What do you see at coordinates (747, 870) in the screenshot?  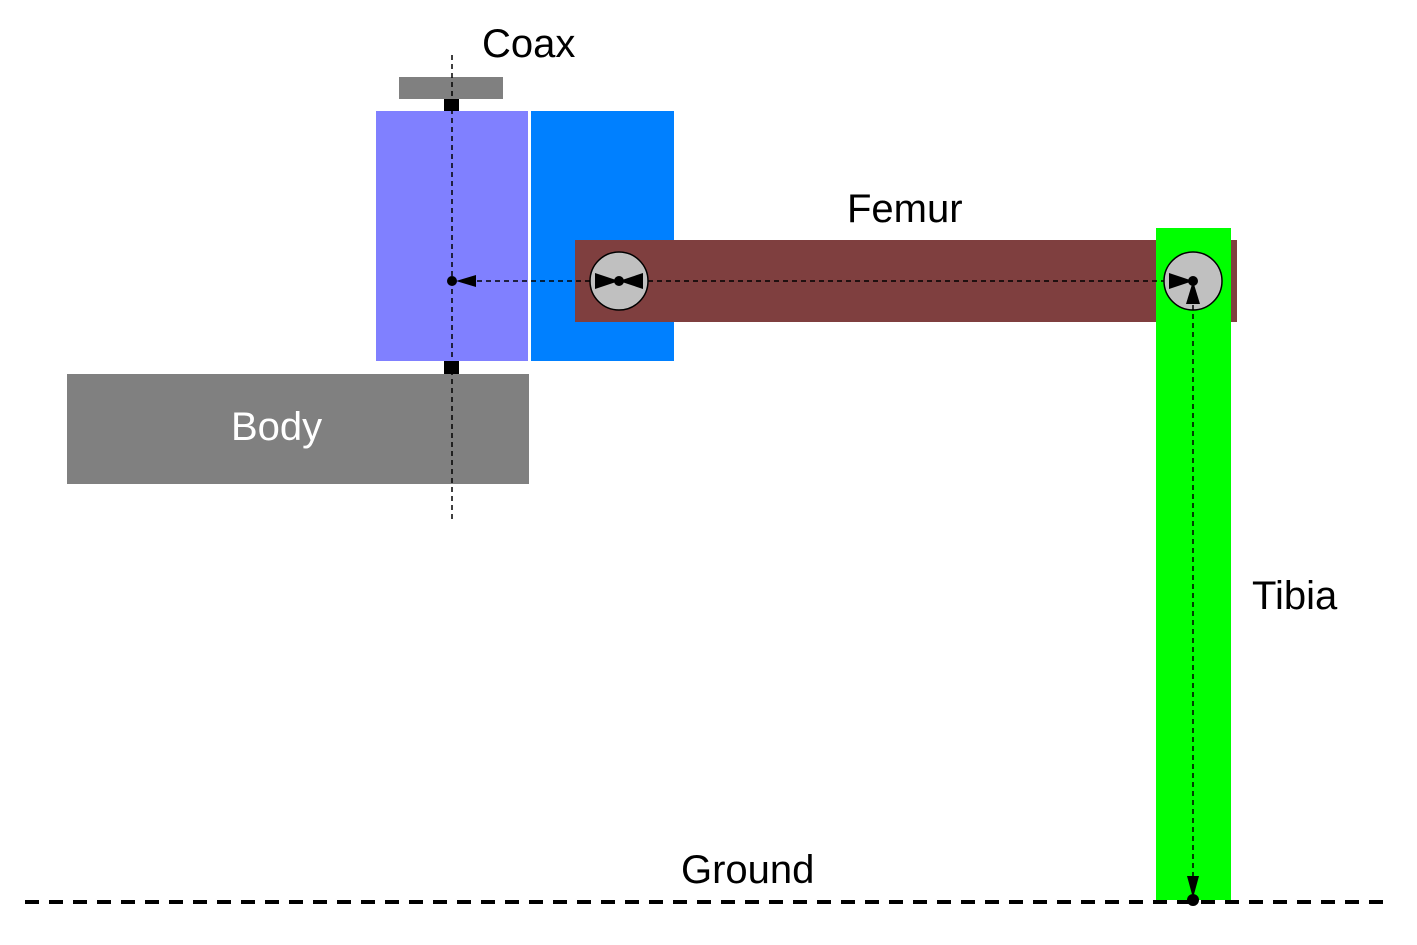 I see `ground-label: Ground` at bounding box center [747, 870].